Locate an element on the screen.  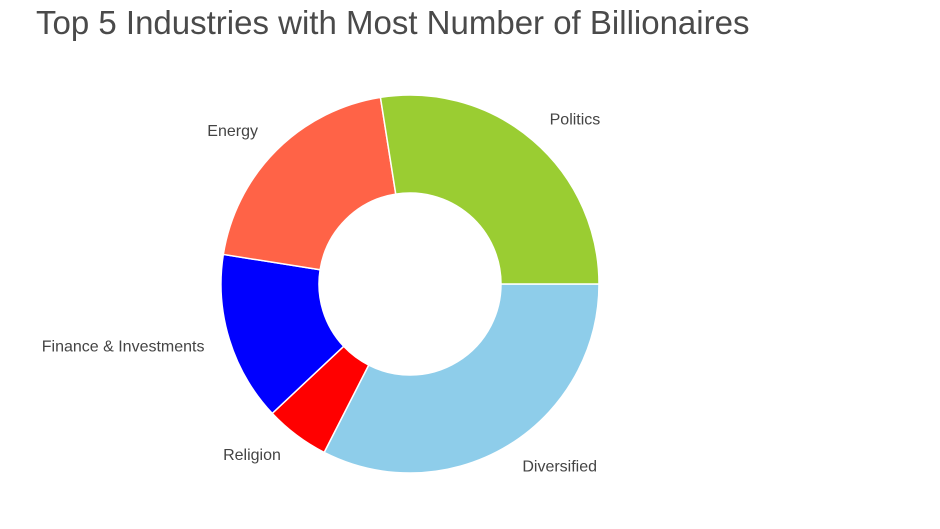
slice-diversified is located at coordinates (461, 378).